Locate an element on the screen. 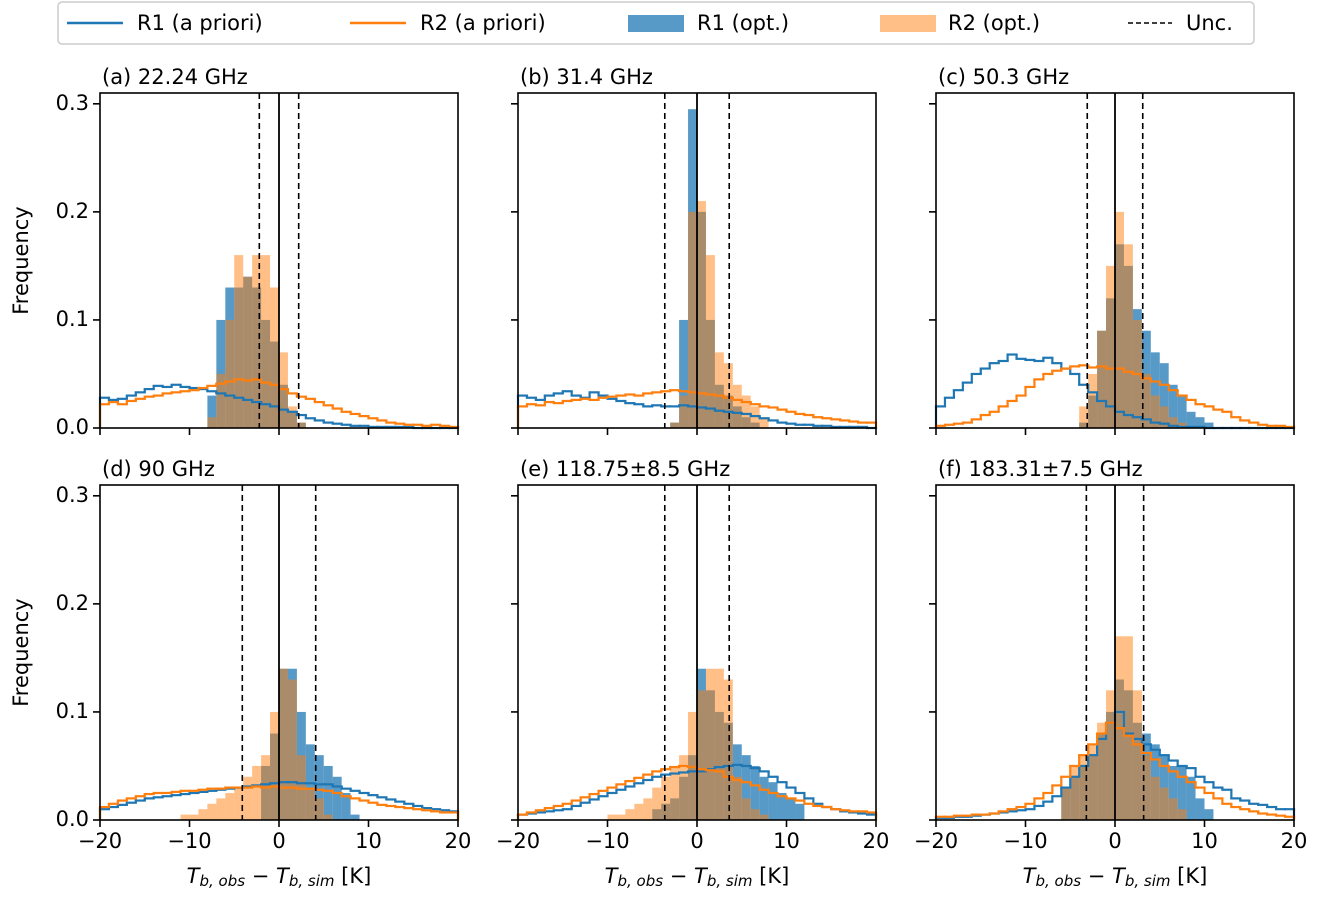 The height and width of the screenshot is (903, 1327). y-axis-label: Frequency is located at coordinates (21, 652).